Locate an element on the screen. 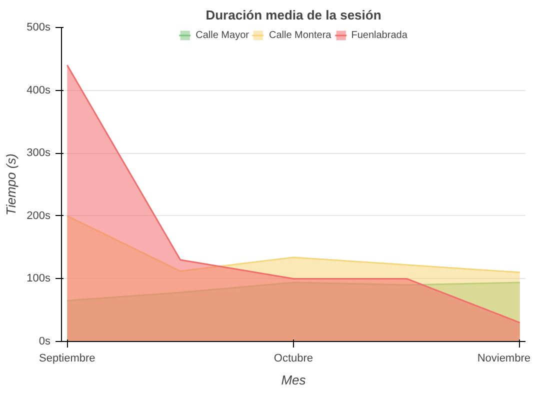  y-tick-label: 200s is located at coordinates (38, 216).